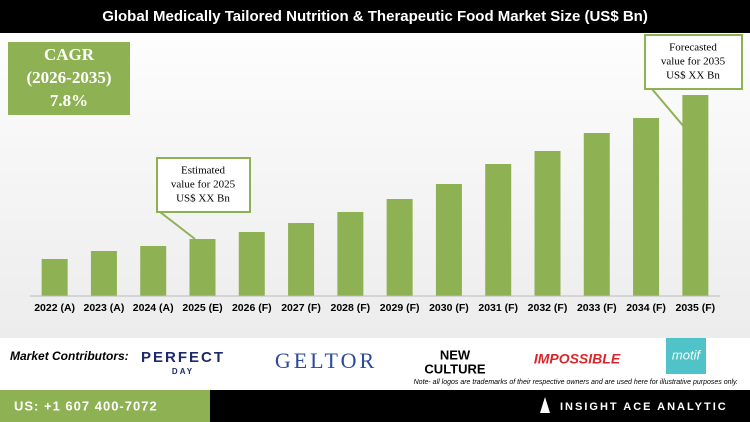 This screenshot has width=750, height=422. I want to click on x-tick-label: 2035 (F), so click(696, 308).